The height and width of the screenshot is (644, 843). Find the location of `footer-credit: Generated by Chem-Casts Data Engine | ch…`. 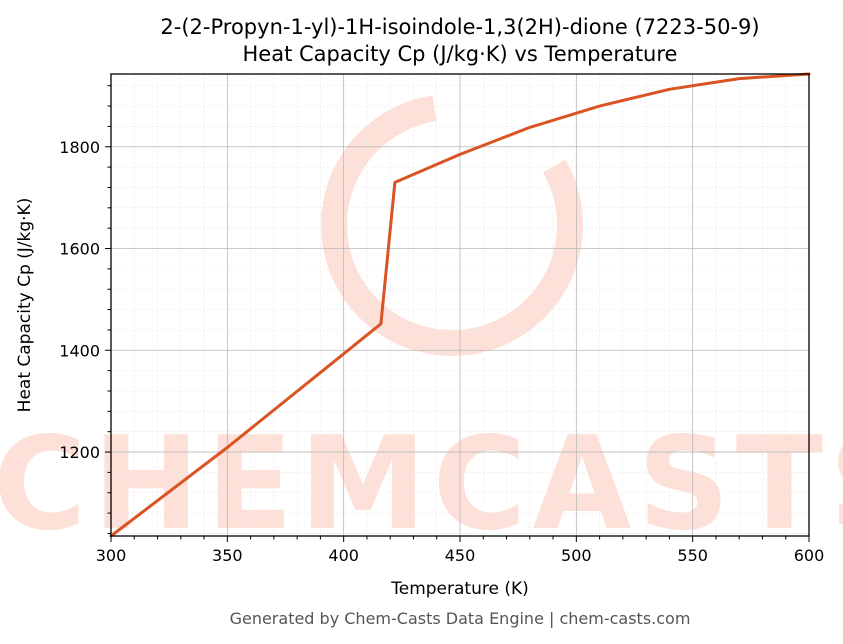

footer-credit: Generated by Chem-Casts Data Engine | ch… is located at coordinates (460, 618).